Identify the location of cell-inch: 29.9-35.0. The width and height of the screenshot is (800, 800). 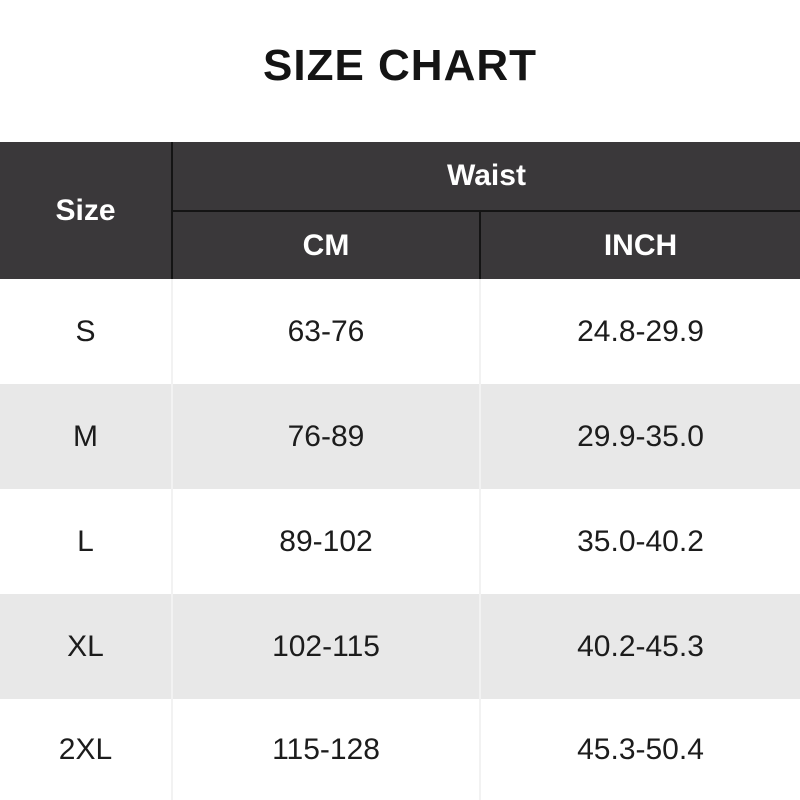
(640, 436).